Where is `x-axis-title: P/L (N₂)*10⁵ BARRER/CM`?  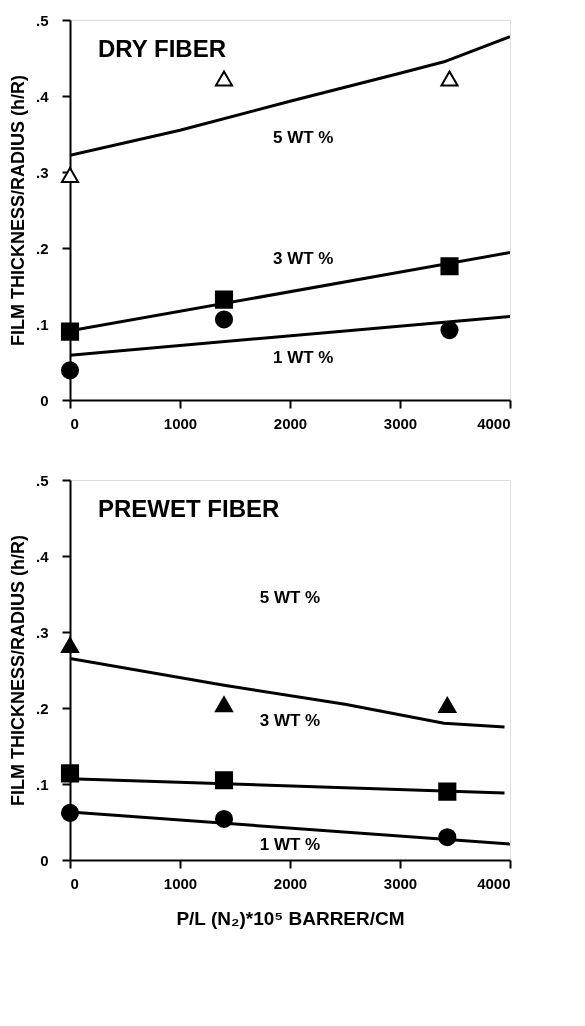
x-axis-title: P/L (N₂)*10⁵ BARRER/CM is located at coordinates (290, 918).